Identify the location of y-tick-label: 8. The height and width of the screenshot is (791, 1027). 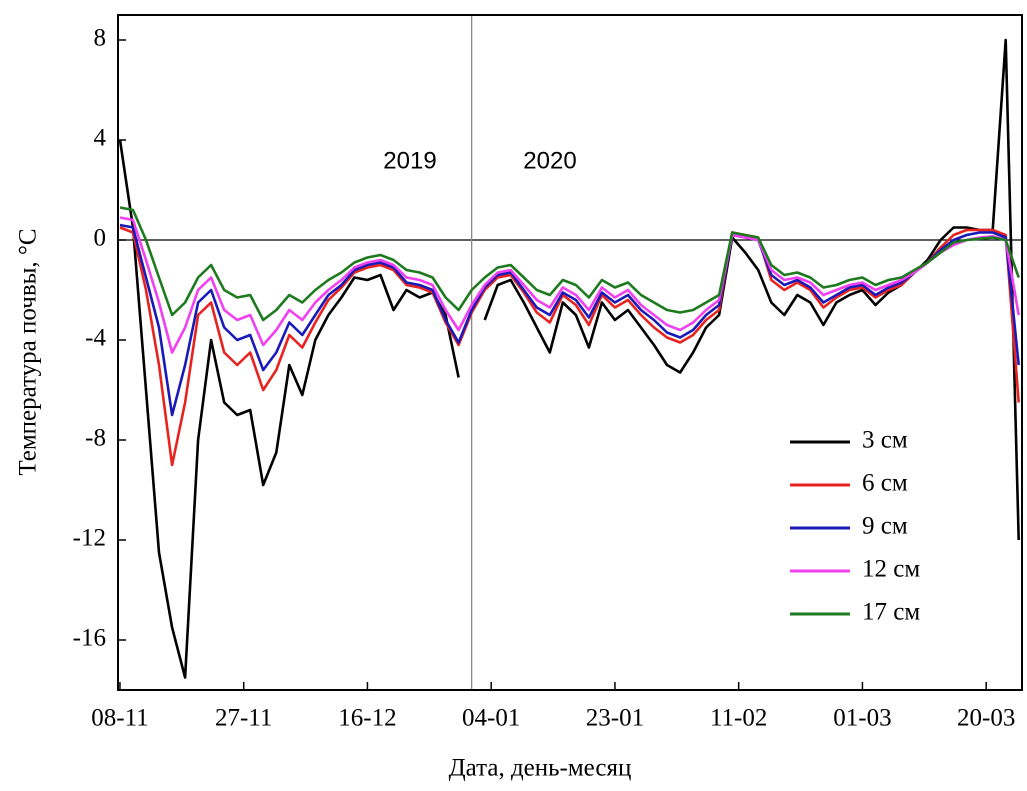
(100, 38).